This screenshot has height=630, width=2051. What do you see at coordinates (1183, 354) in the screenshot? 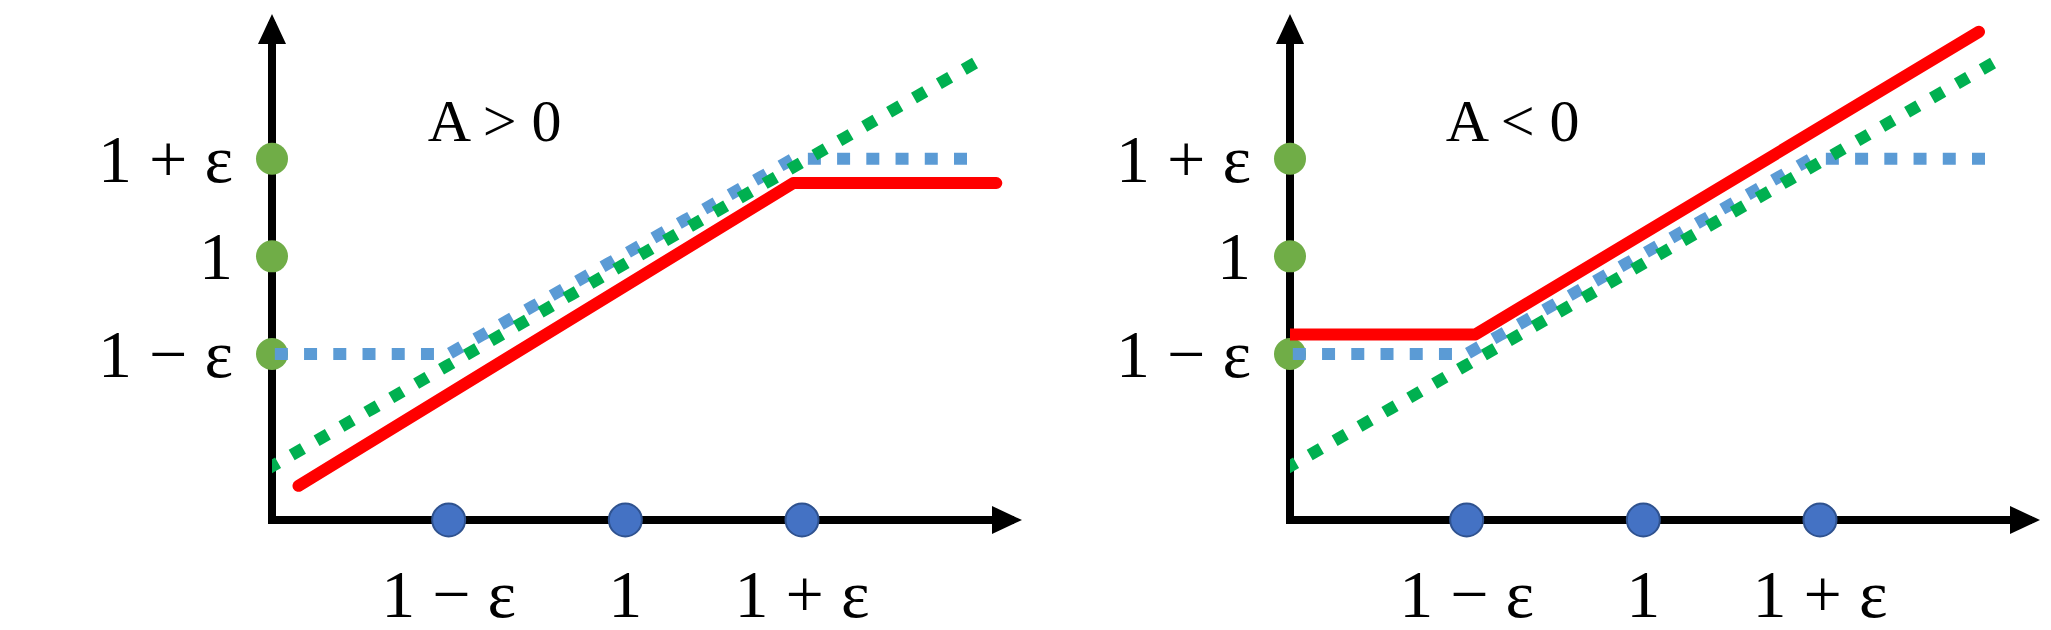
I see `y-tick-label: 1 − ε` at bounding box center [1183, 354].